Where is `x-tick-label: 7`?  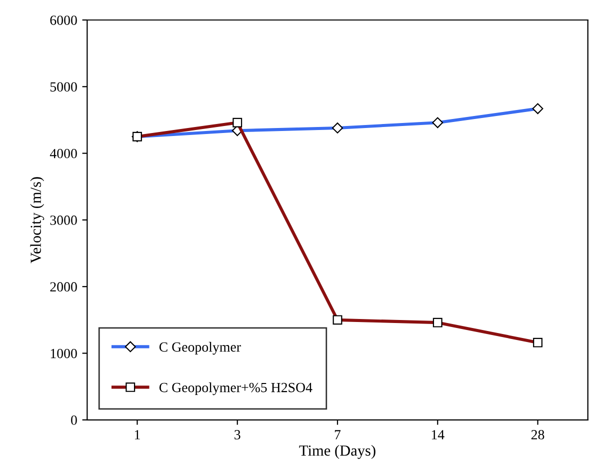
x-tick-label: 7 is located at coordinates (337, 435).